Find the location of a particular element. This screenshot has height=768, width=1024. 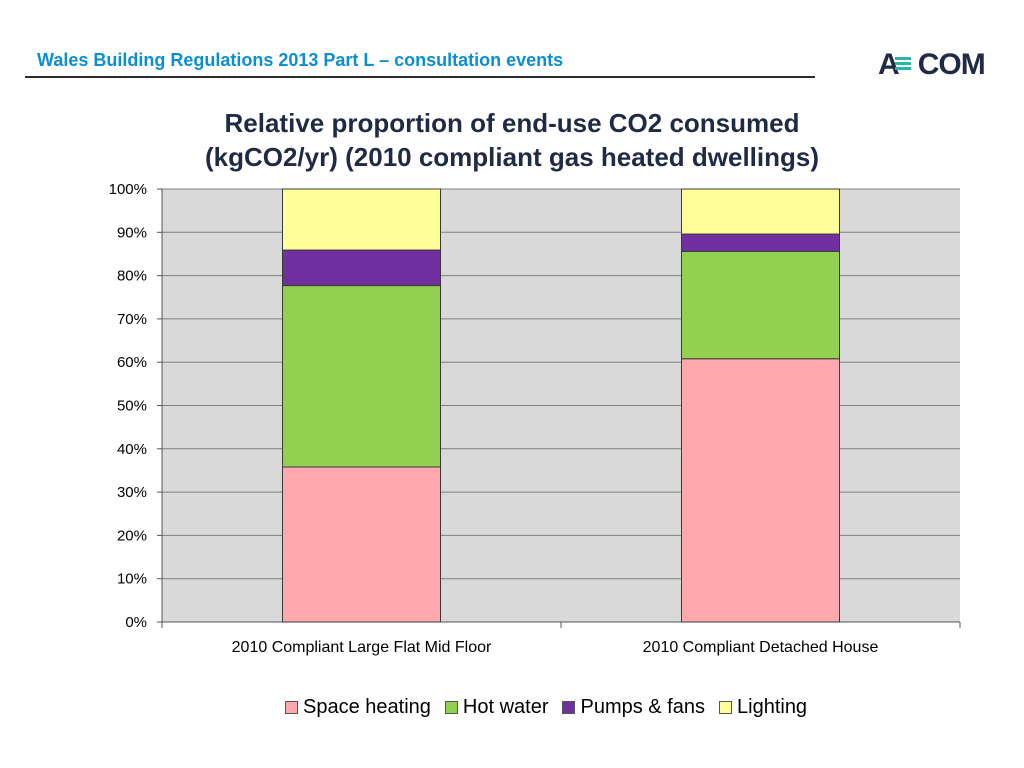

header-rule is located at coordinates (420, 77).